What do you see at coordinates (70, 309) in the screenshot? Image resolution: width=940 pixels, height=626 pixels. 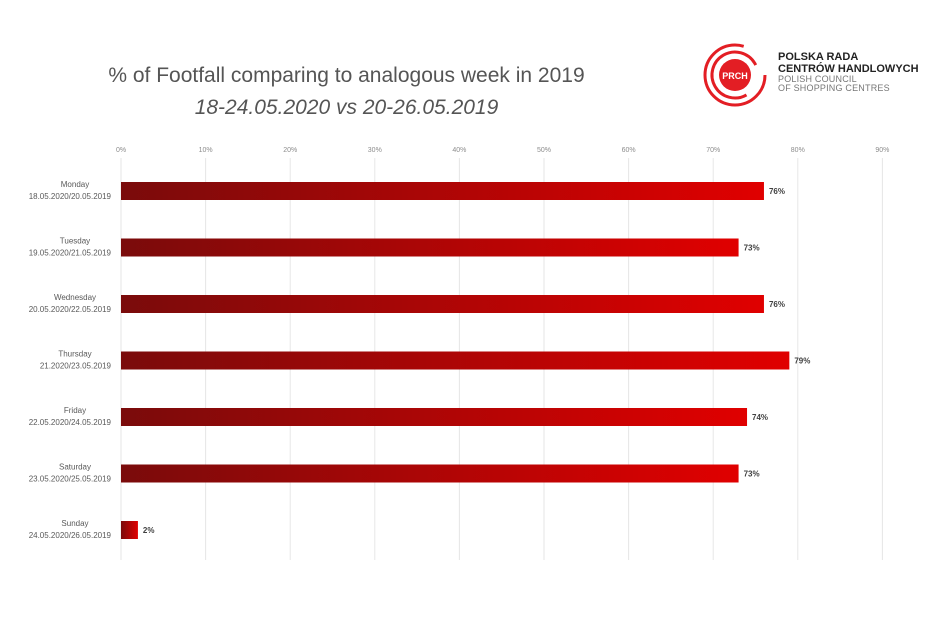 I see `category-label-dates: 20.05.2020/22.05.2019` at bounding box center [70, 309].